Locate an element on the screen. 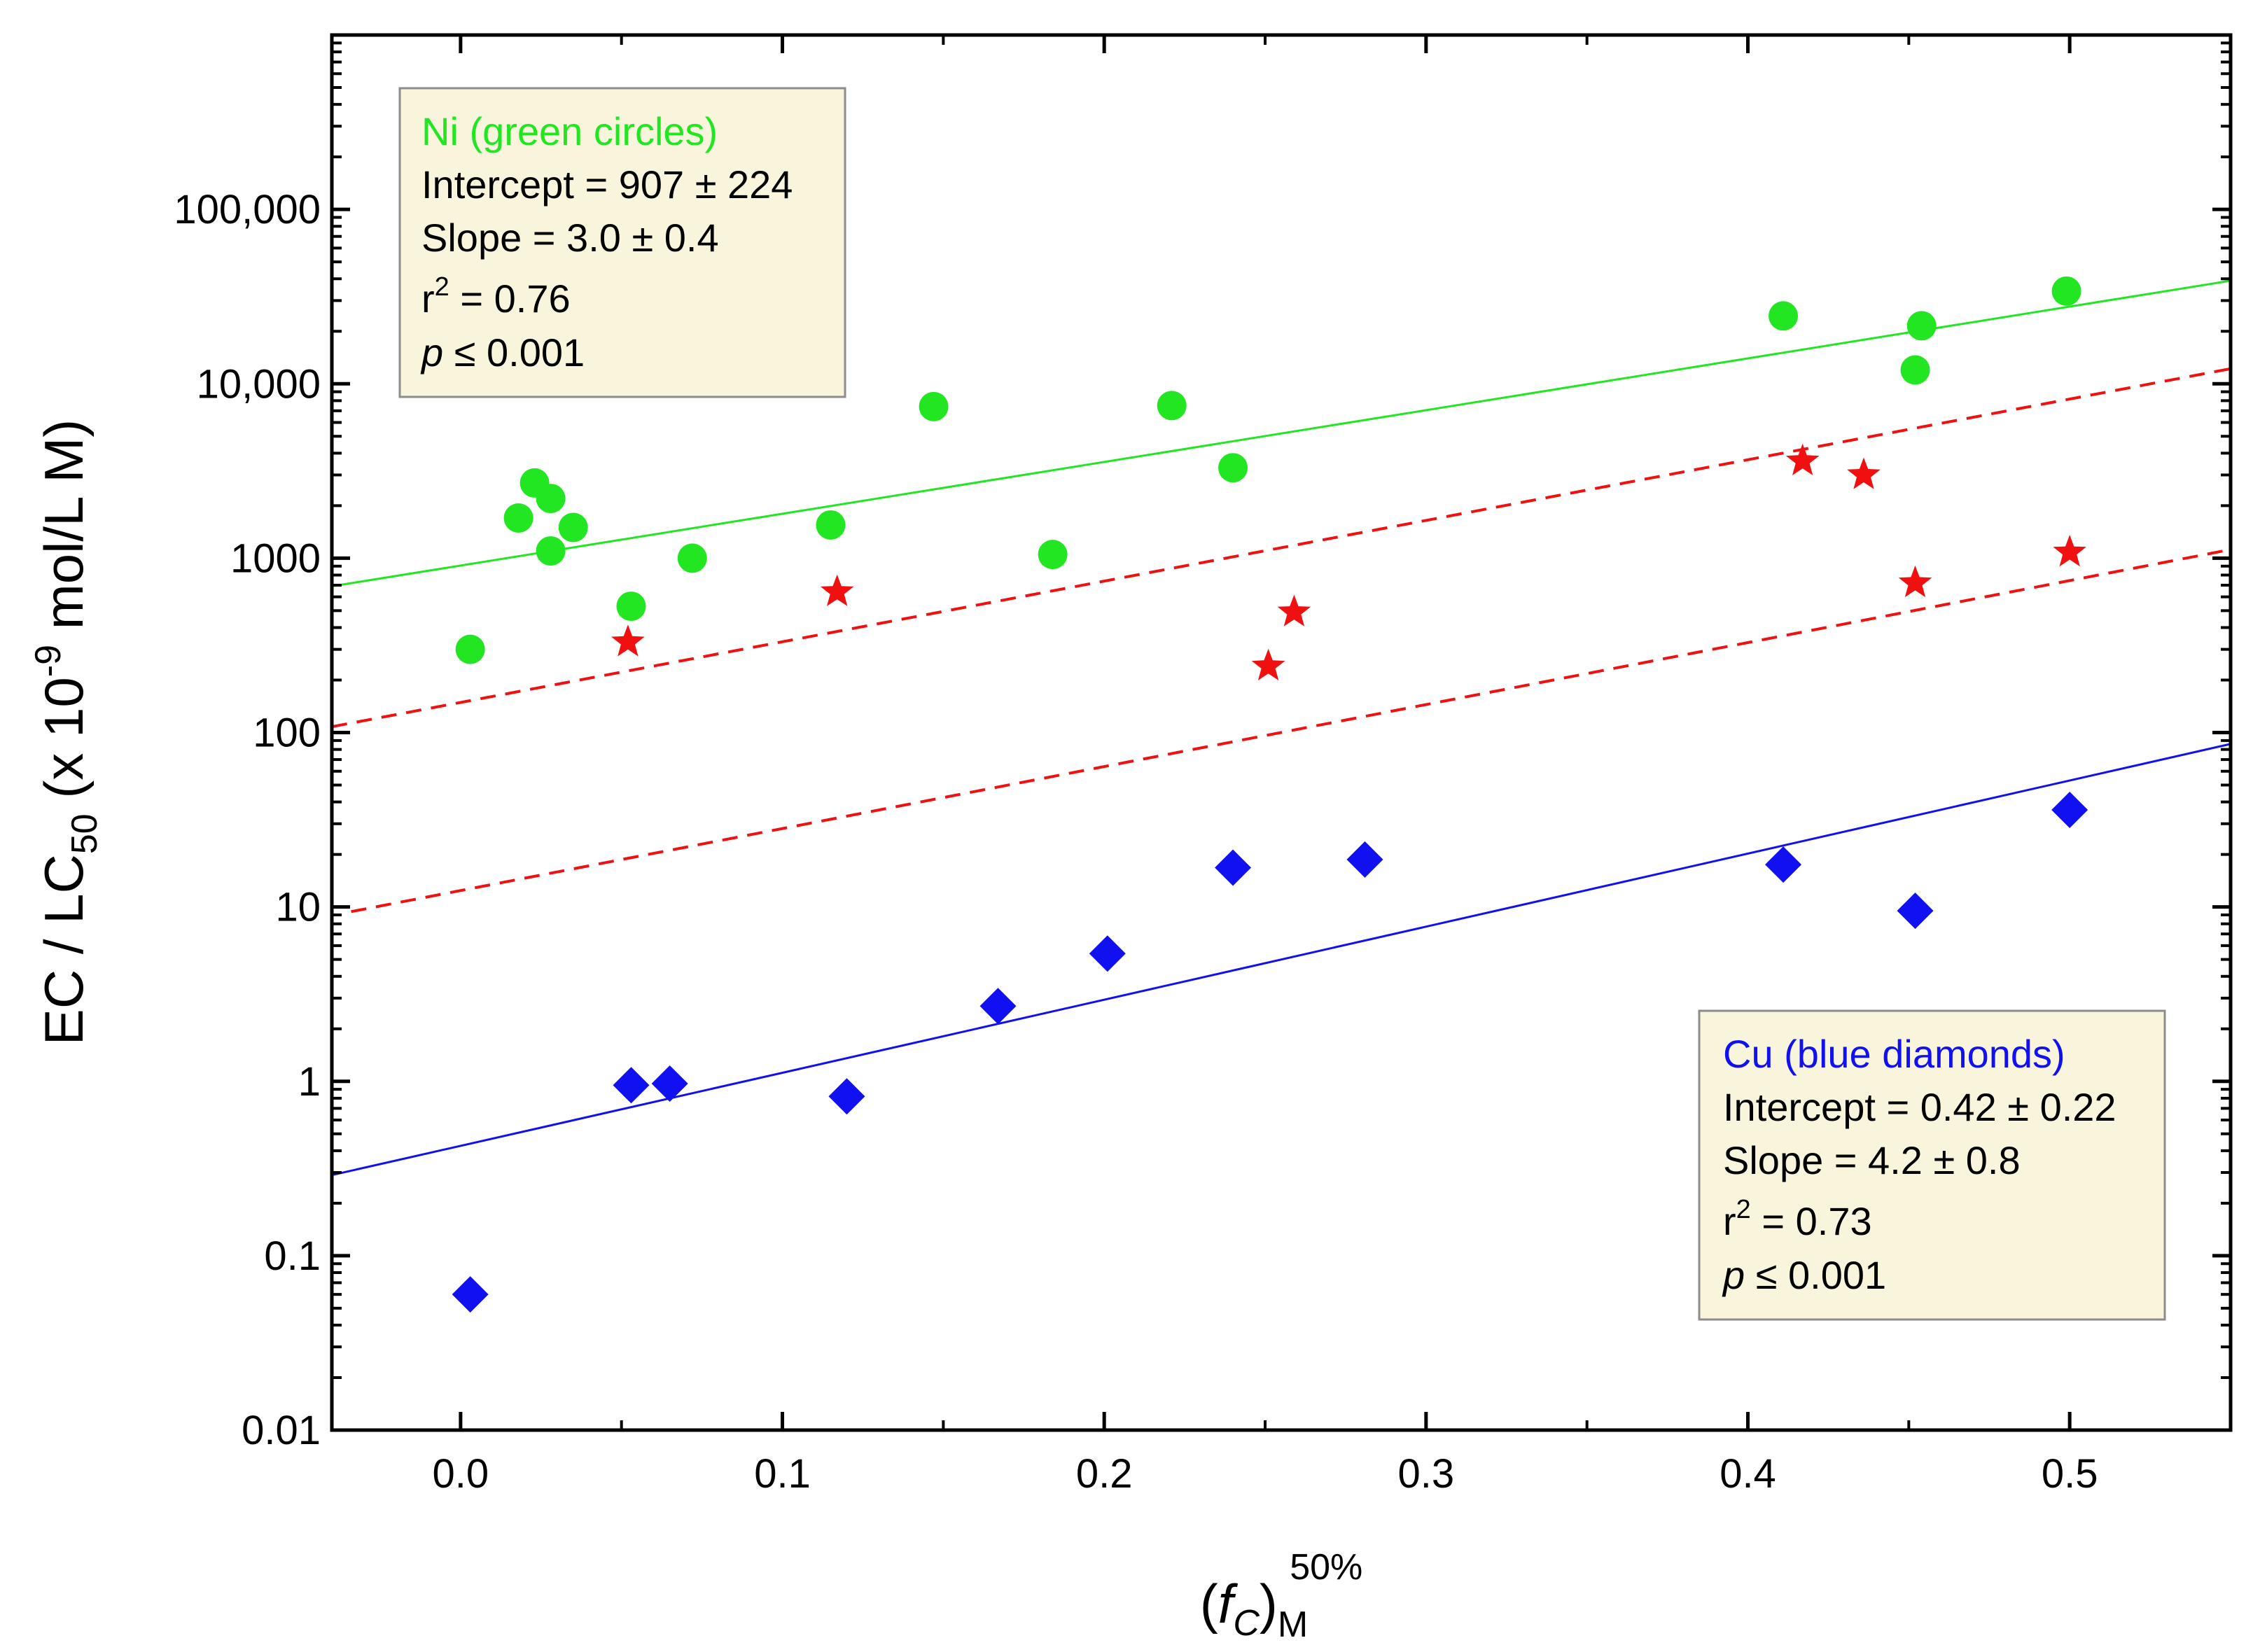 The width and height of the screenshot is (2253, 1652). legend-ni-r2-value: = 0.76 is located at coordinates (510, 298).